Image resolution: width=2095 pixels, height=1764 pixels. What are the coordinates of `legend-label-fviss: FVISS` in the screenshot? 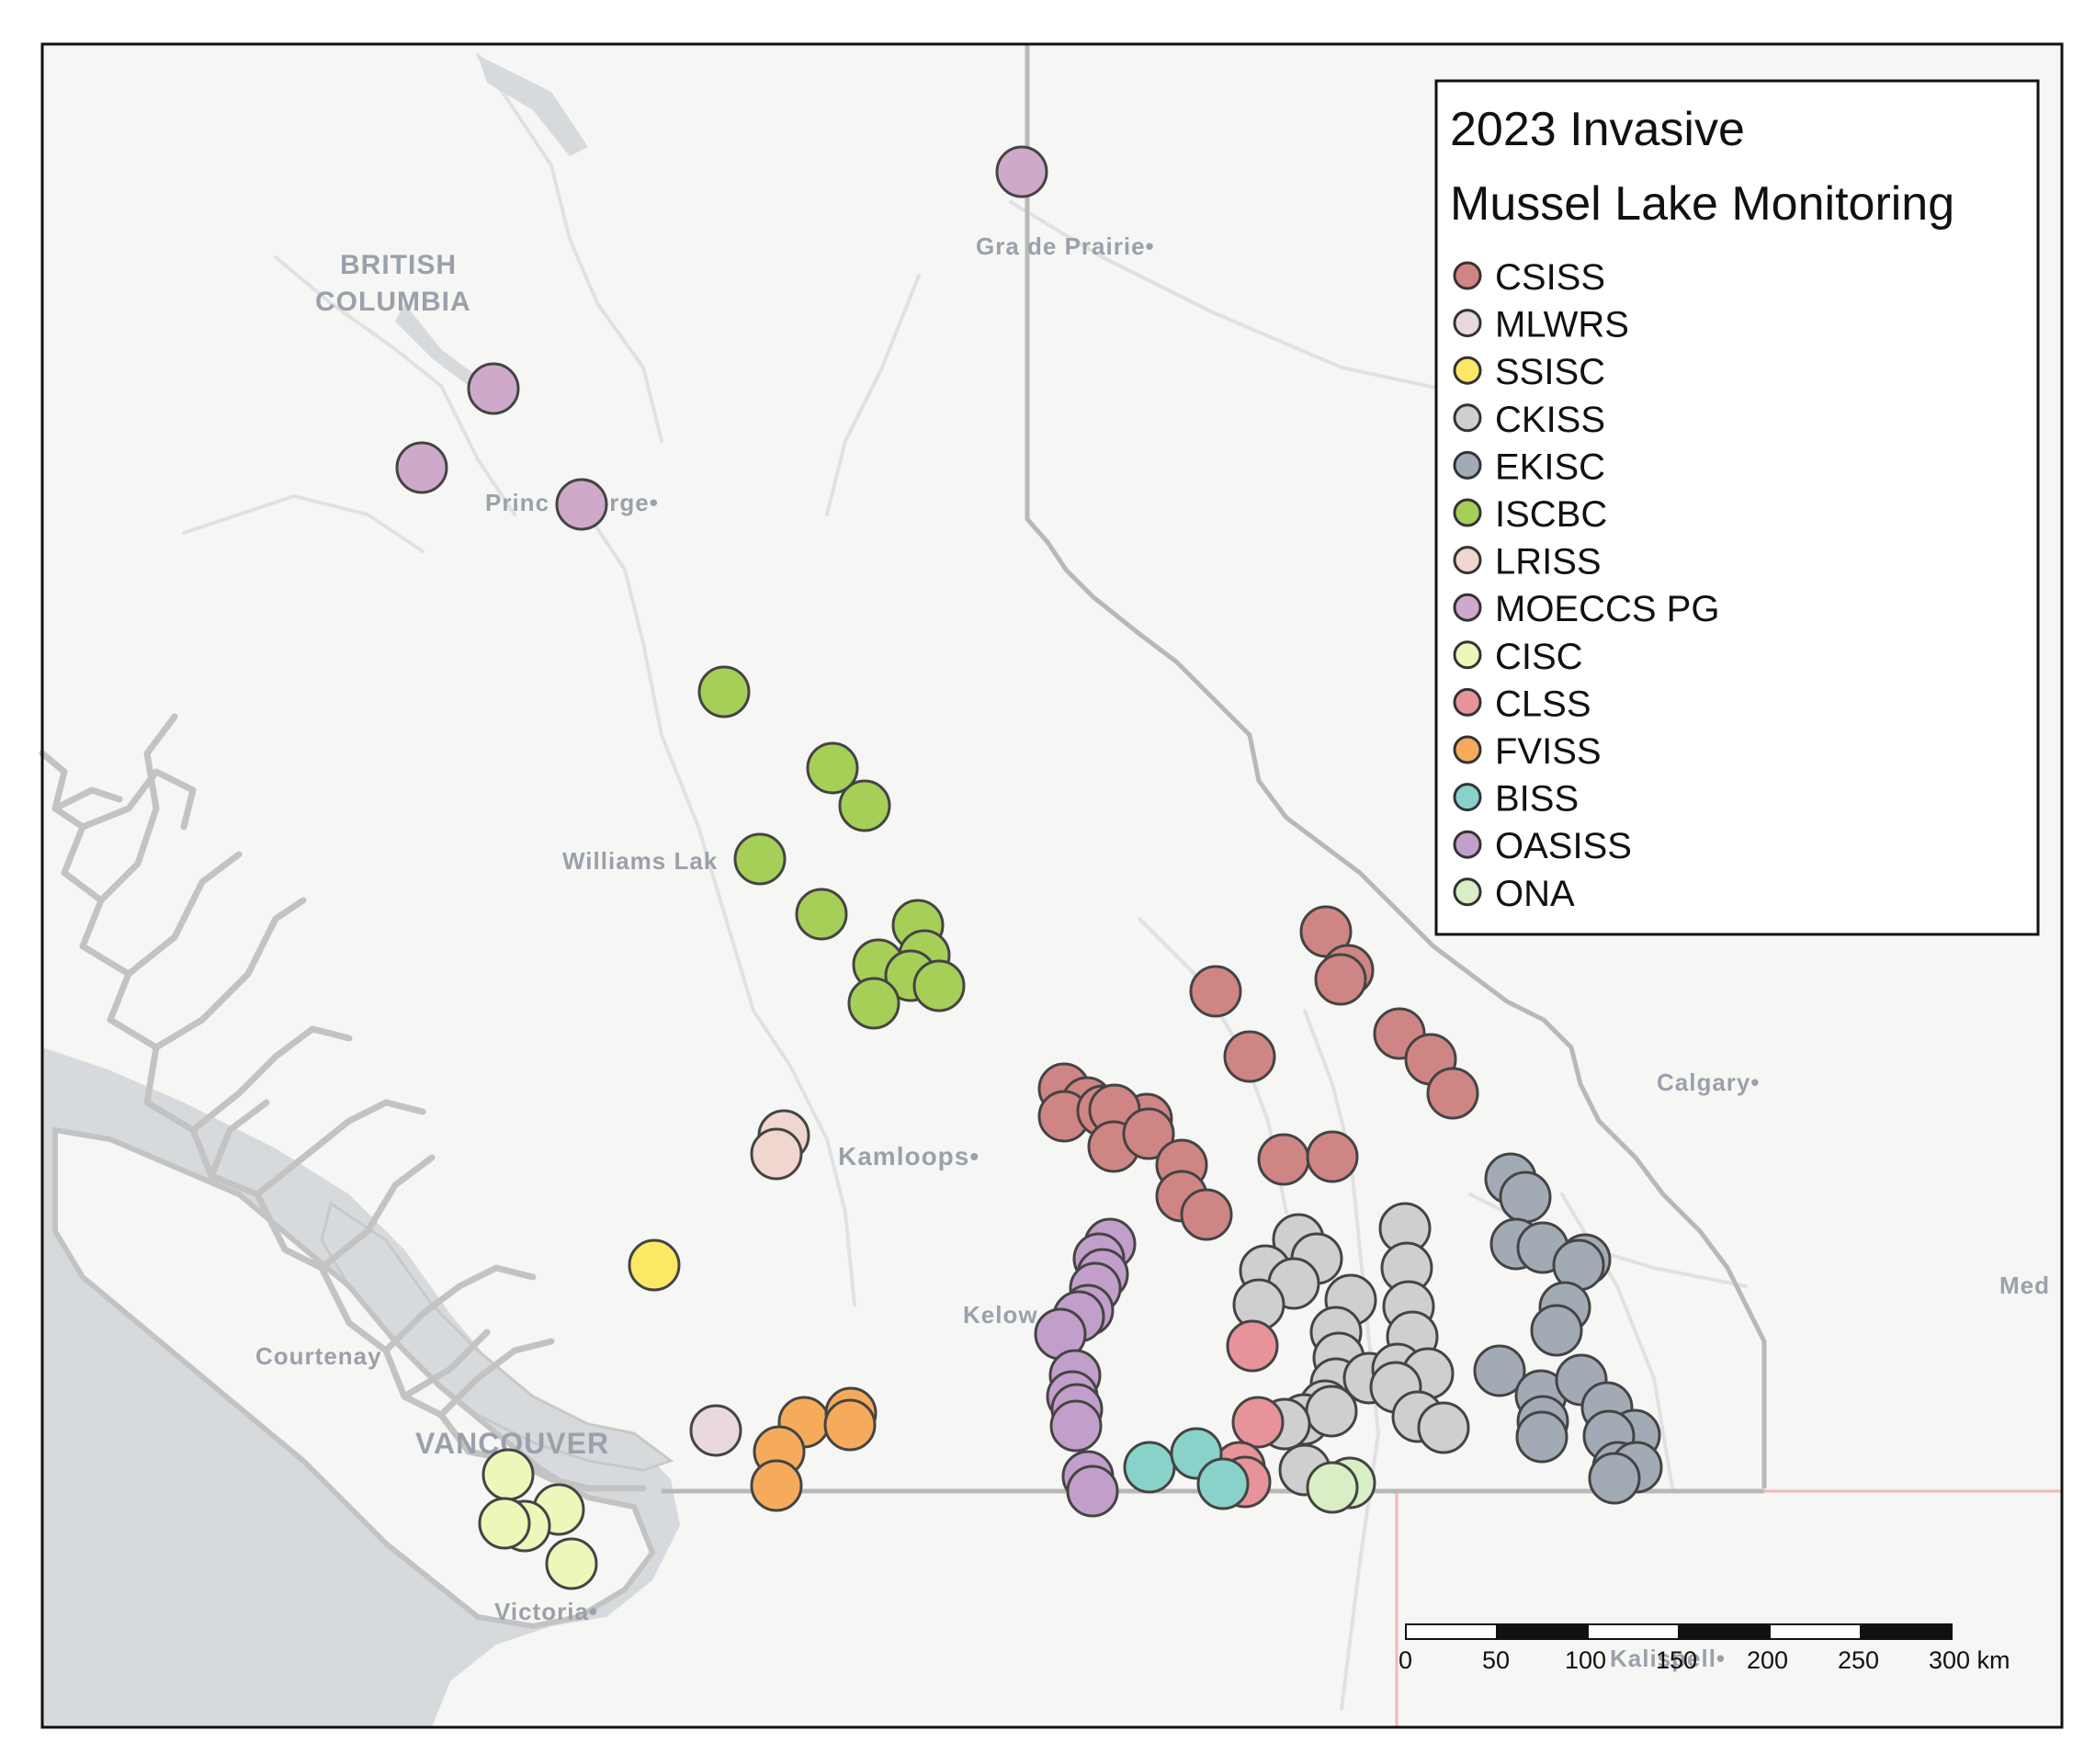 It's located at (1548, 752).